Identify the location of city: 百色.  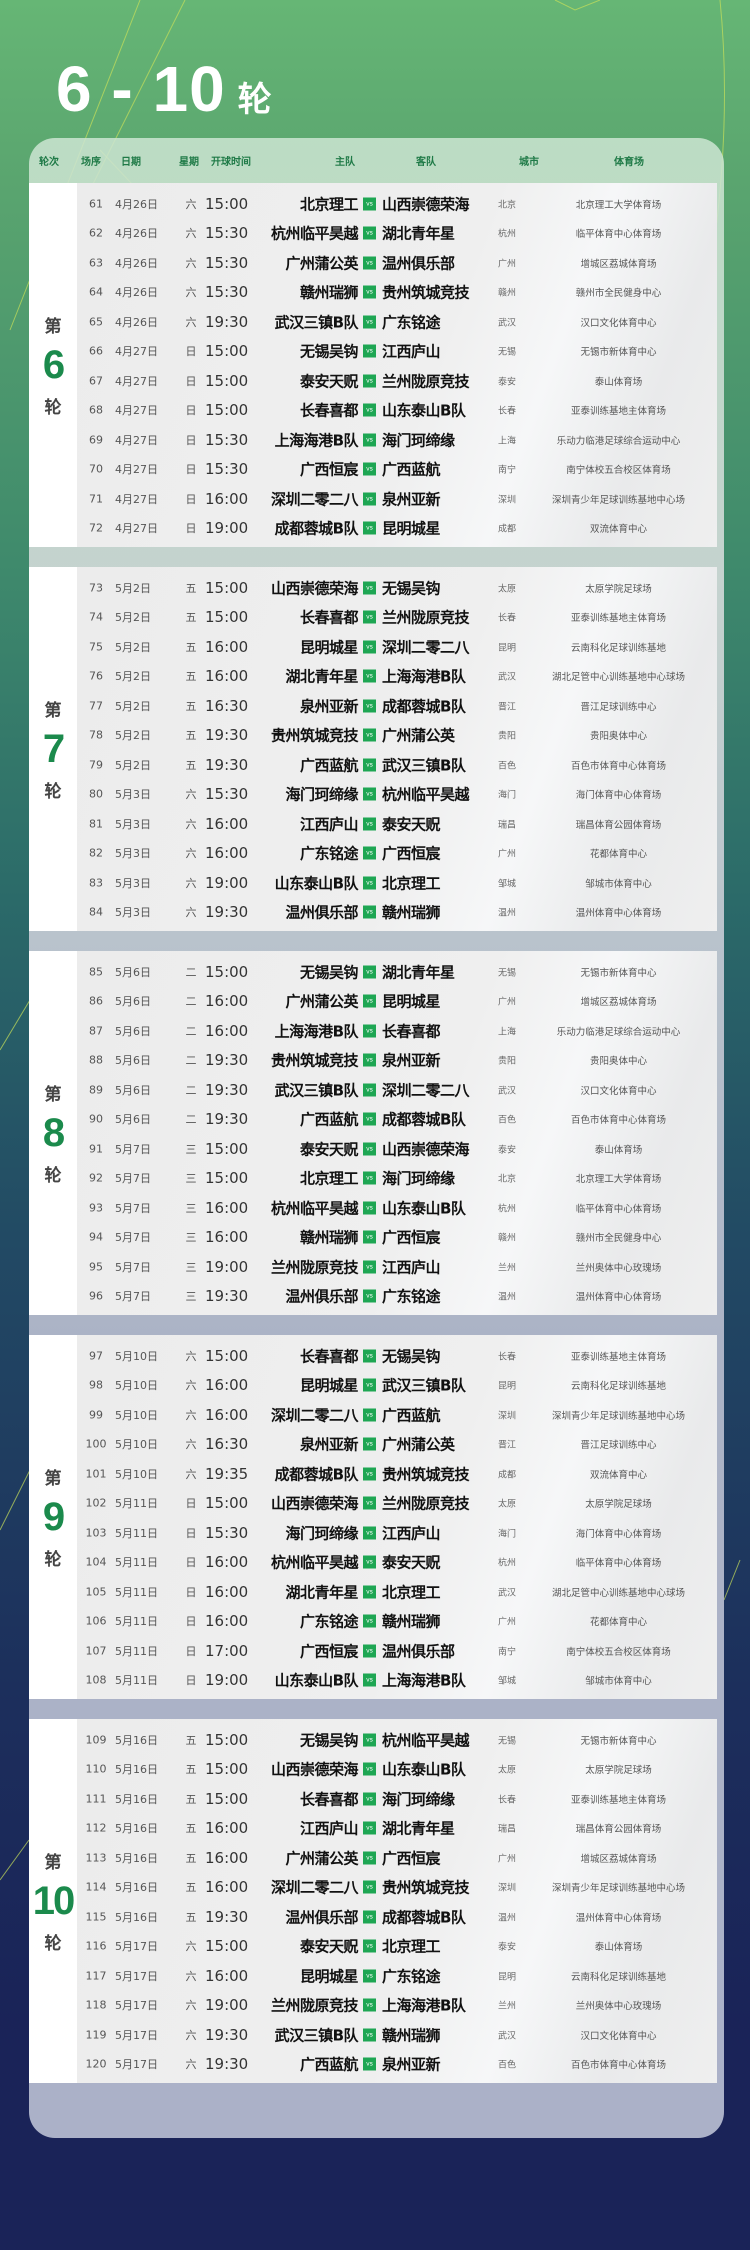
(506, 2065).